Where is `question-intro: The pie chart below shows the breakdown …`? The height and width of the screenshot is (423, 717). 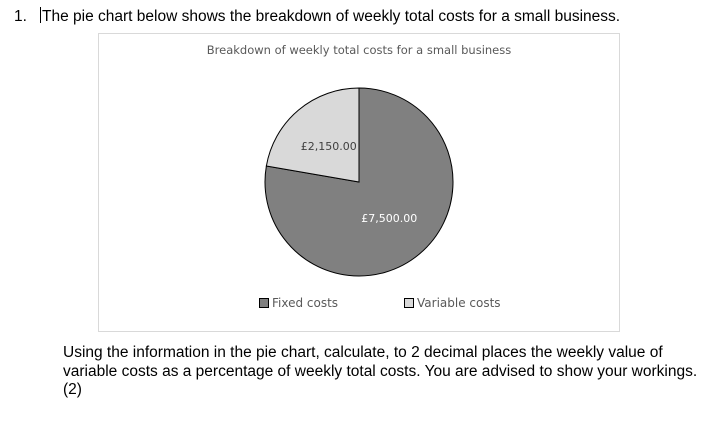 question-intro: The pie chart below shows the breakdown … is located at coordinates (331, 16).